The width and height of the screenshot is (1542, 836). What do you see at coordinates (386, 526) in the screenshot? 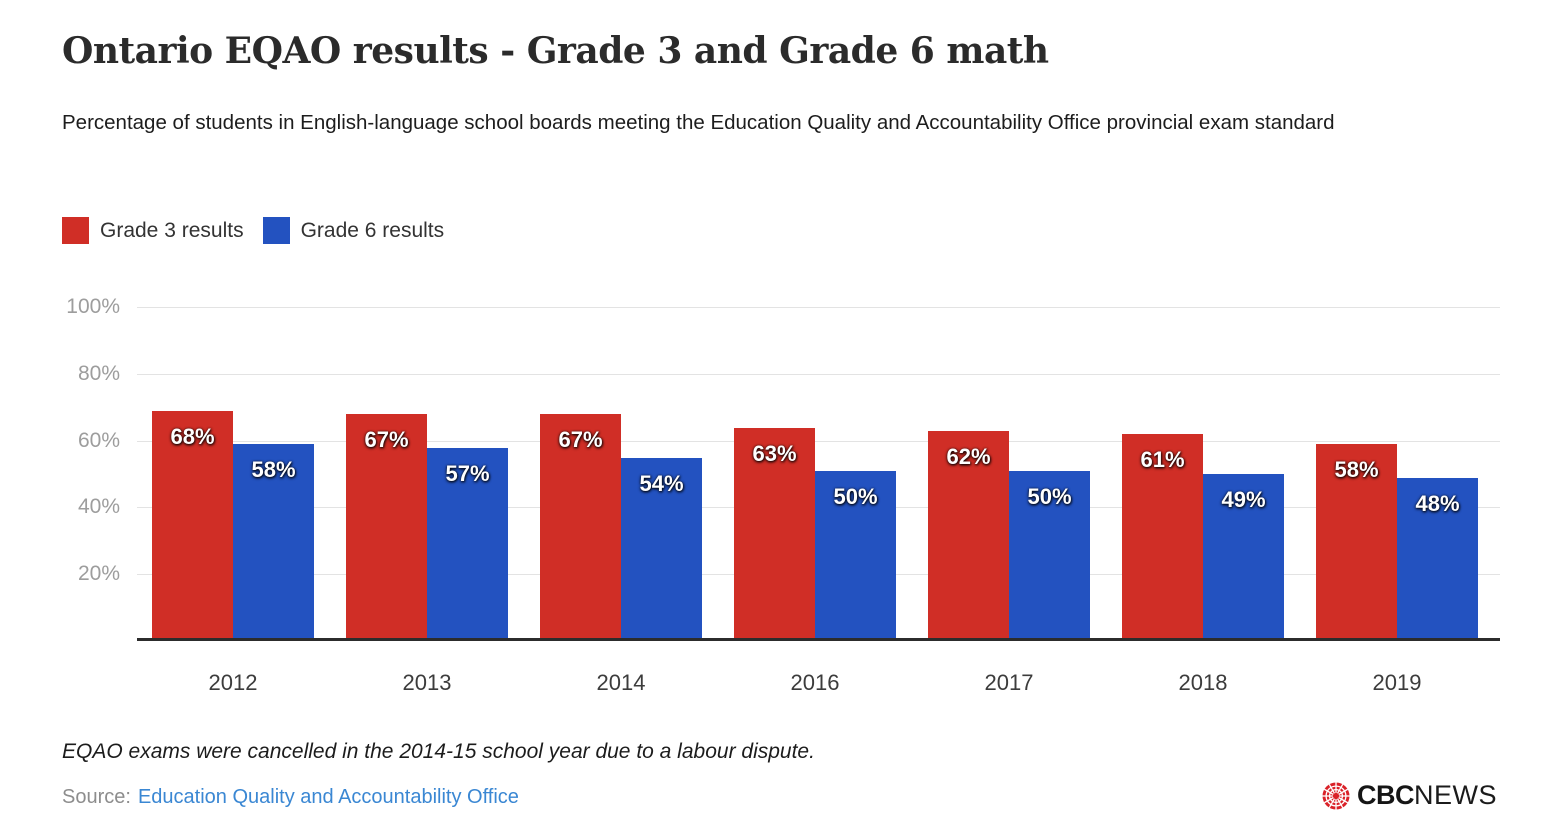
I see `bar-grade3-2013: 67%` at bounding box center [386, 526].